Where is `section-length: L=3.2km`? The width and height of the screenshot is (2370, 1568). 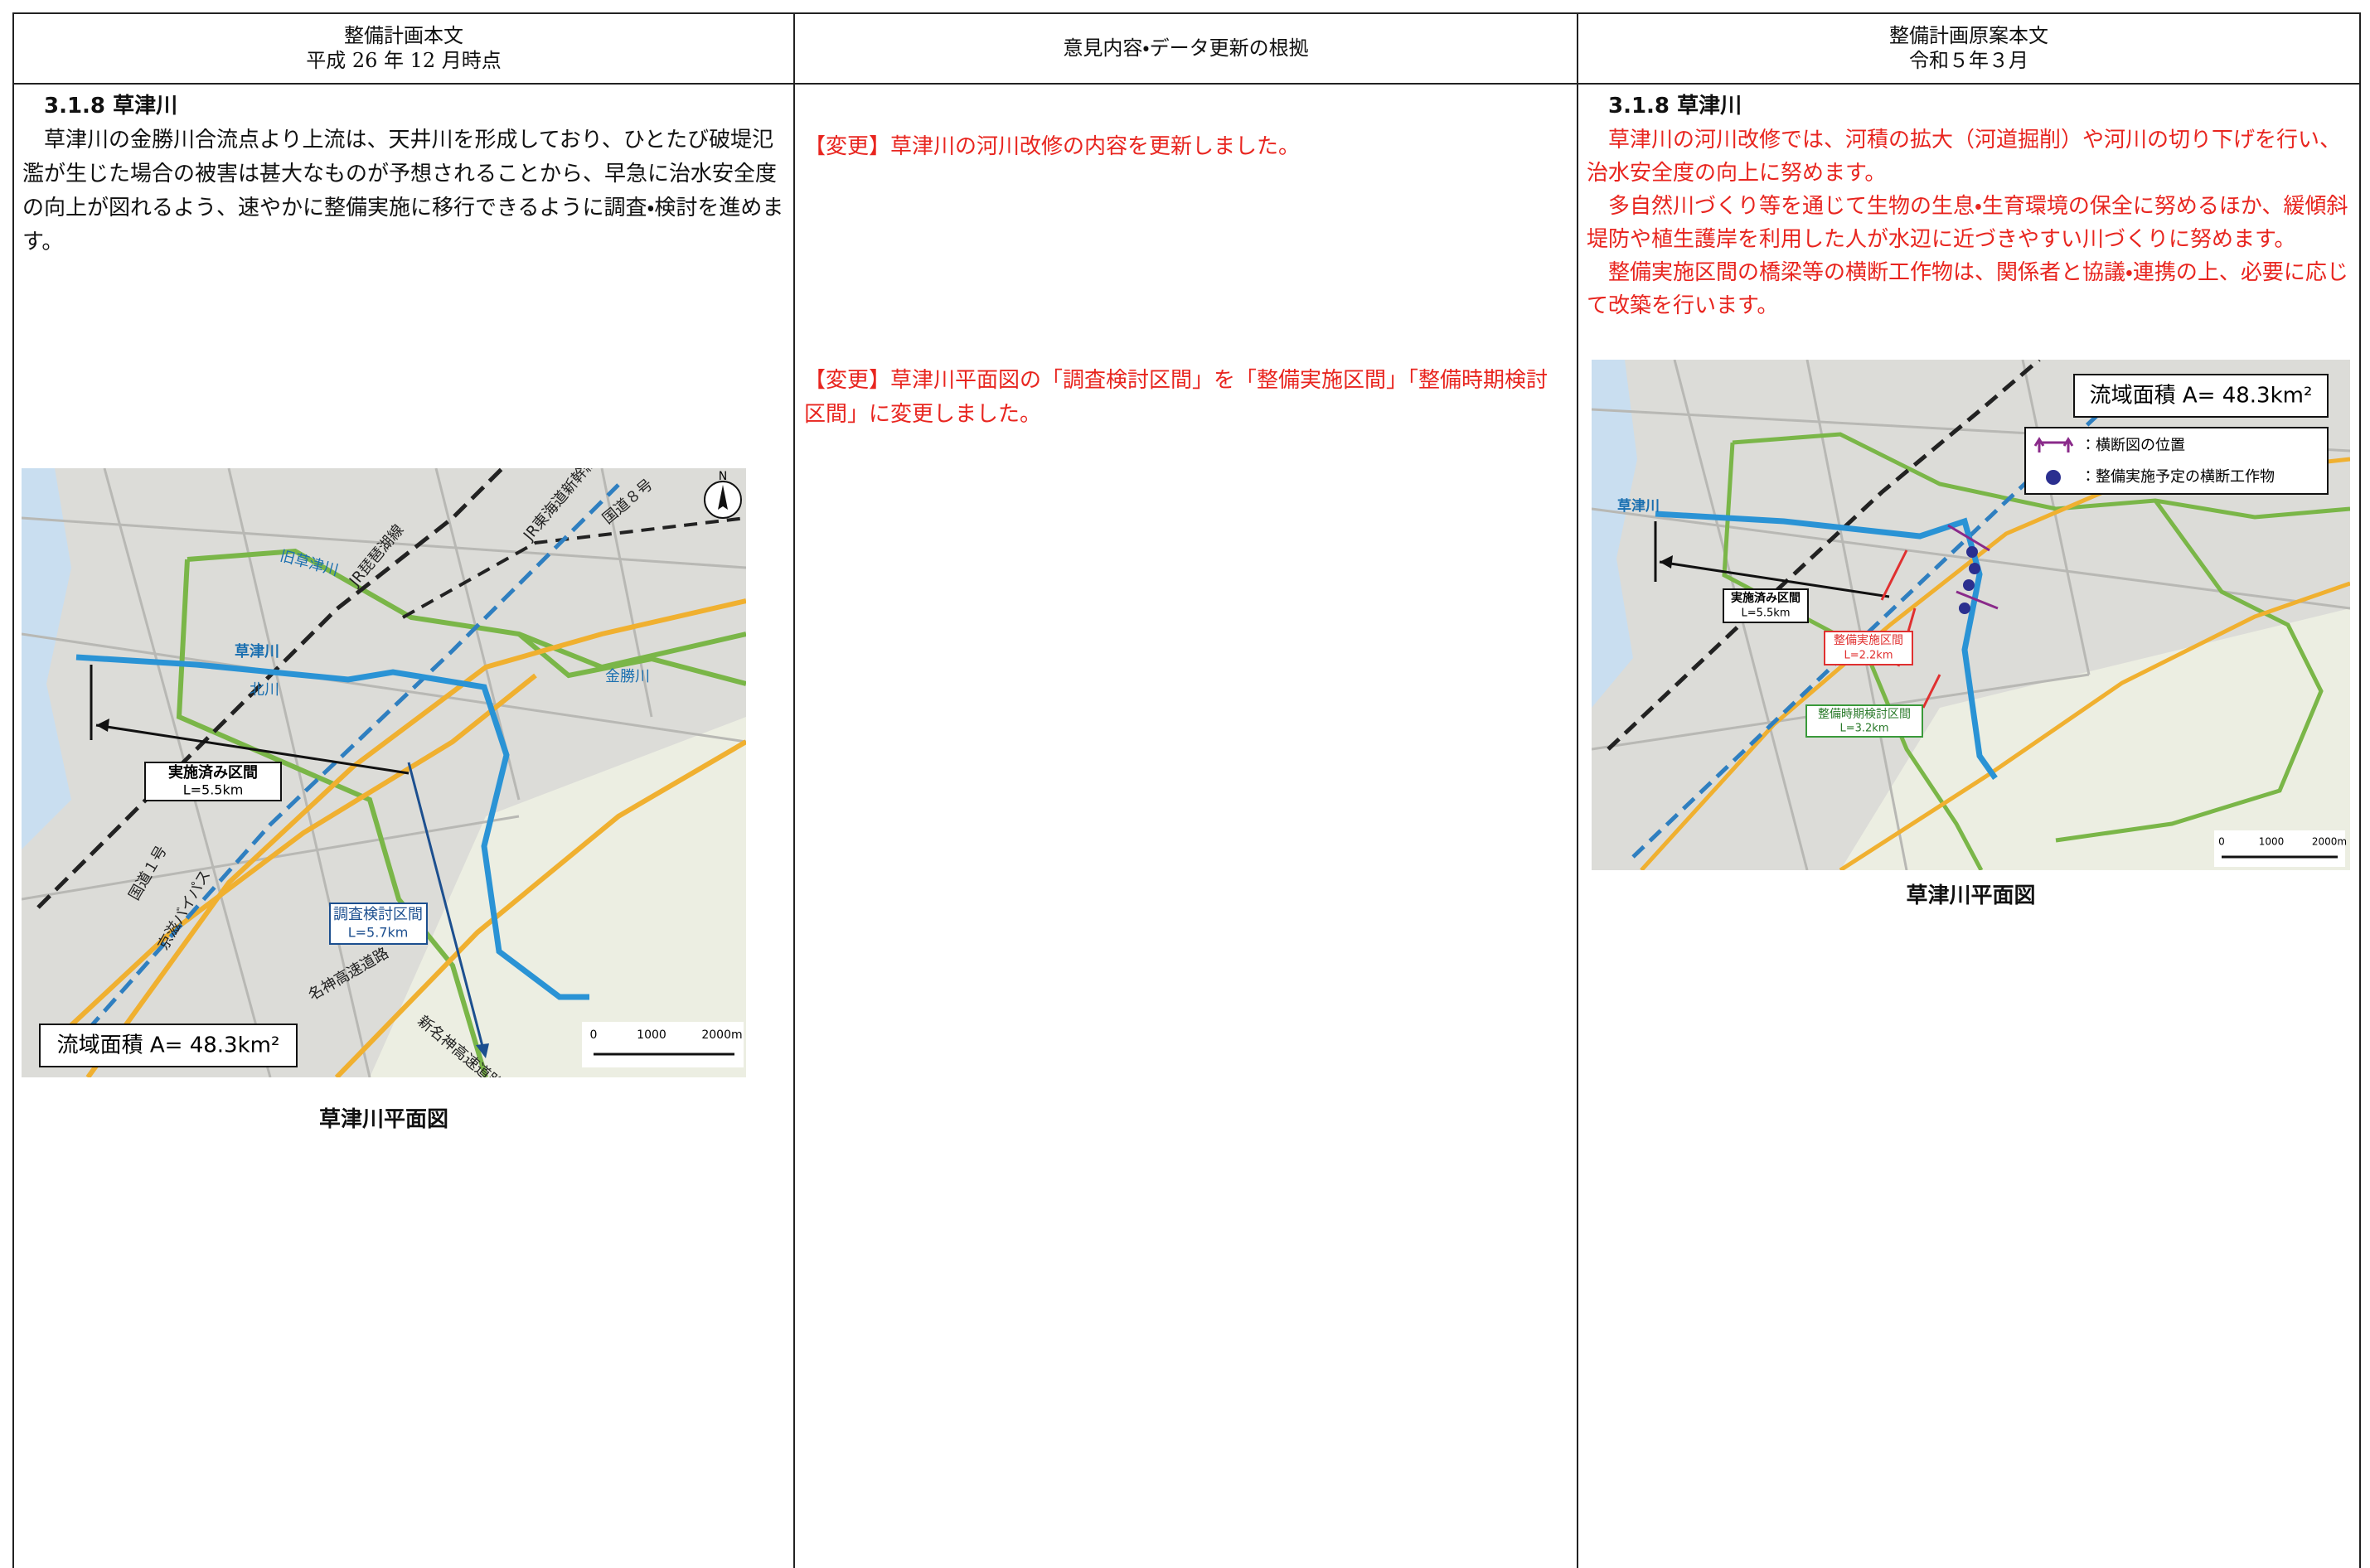 section-length: L=3.2km is located at coordinates (1864, 729).